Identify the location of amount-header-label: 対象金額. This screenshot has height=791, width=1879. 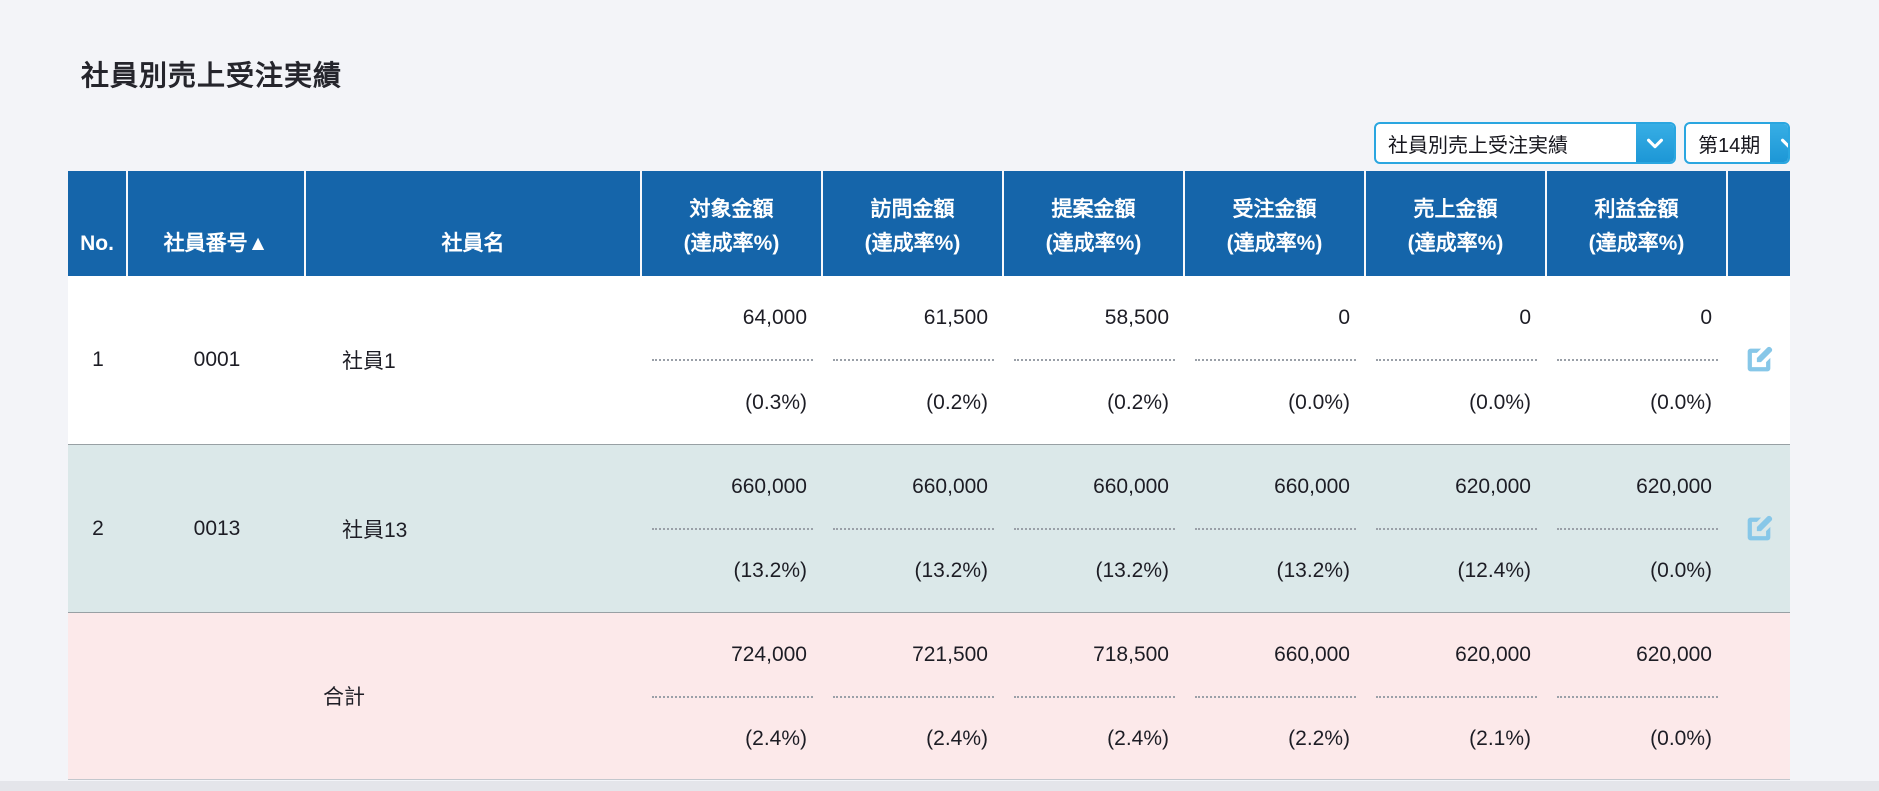
(731, 209).